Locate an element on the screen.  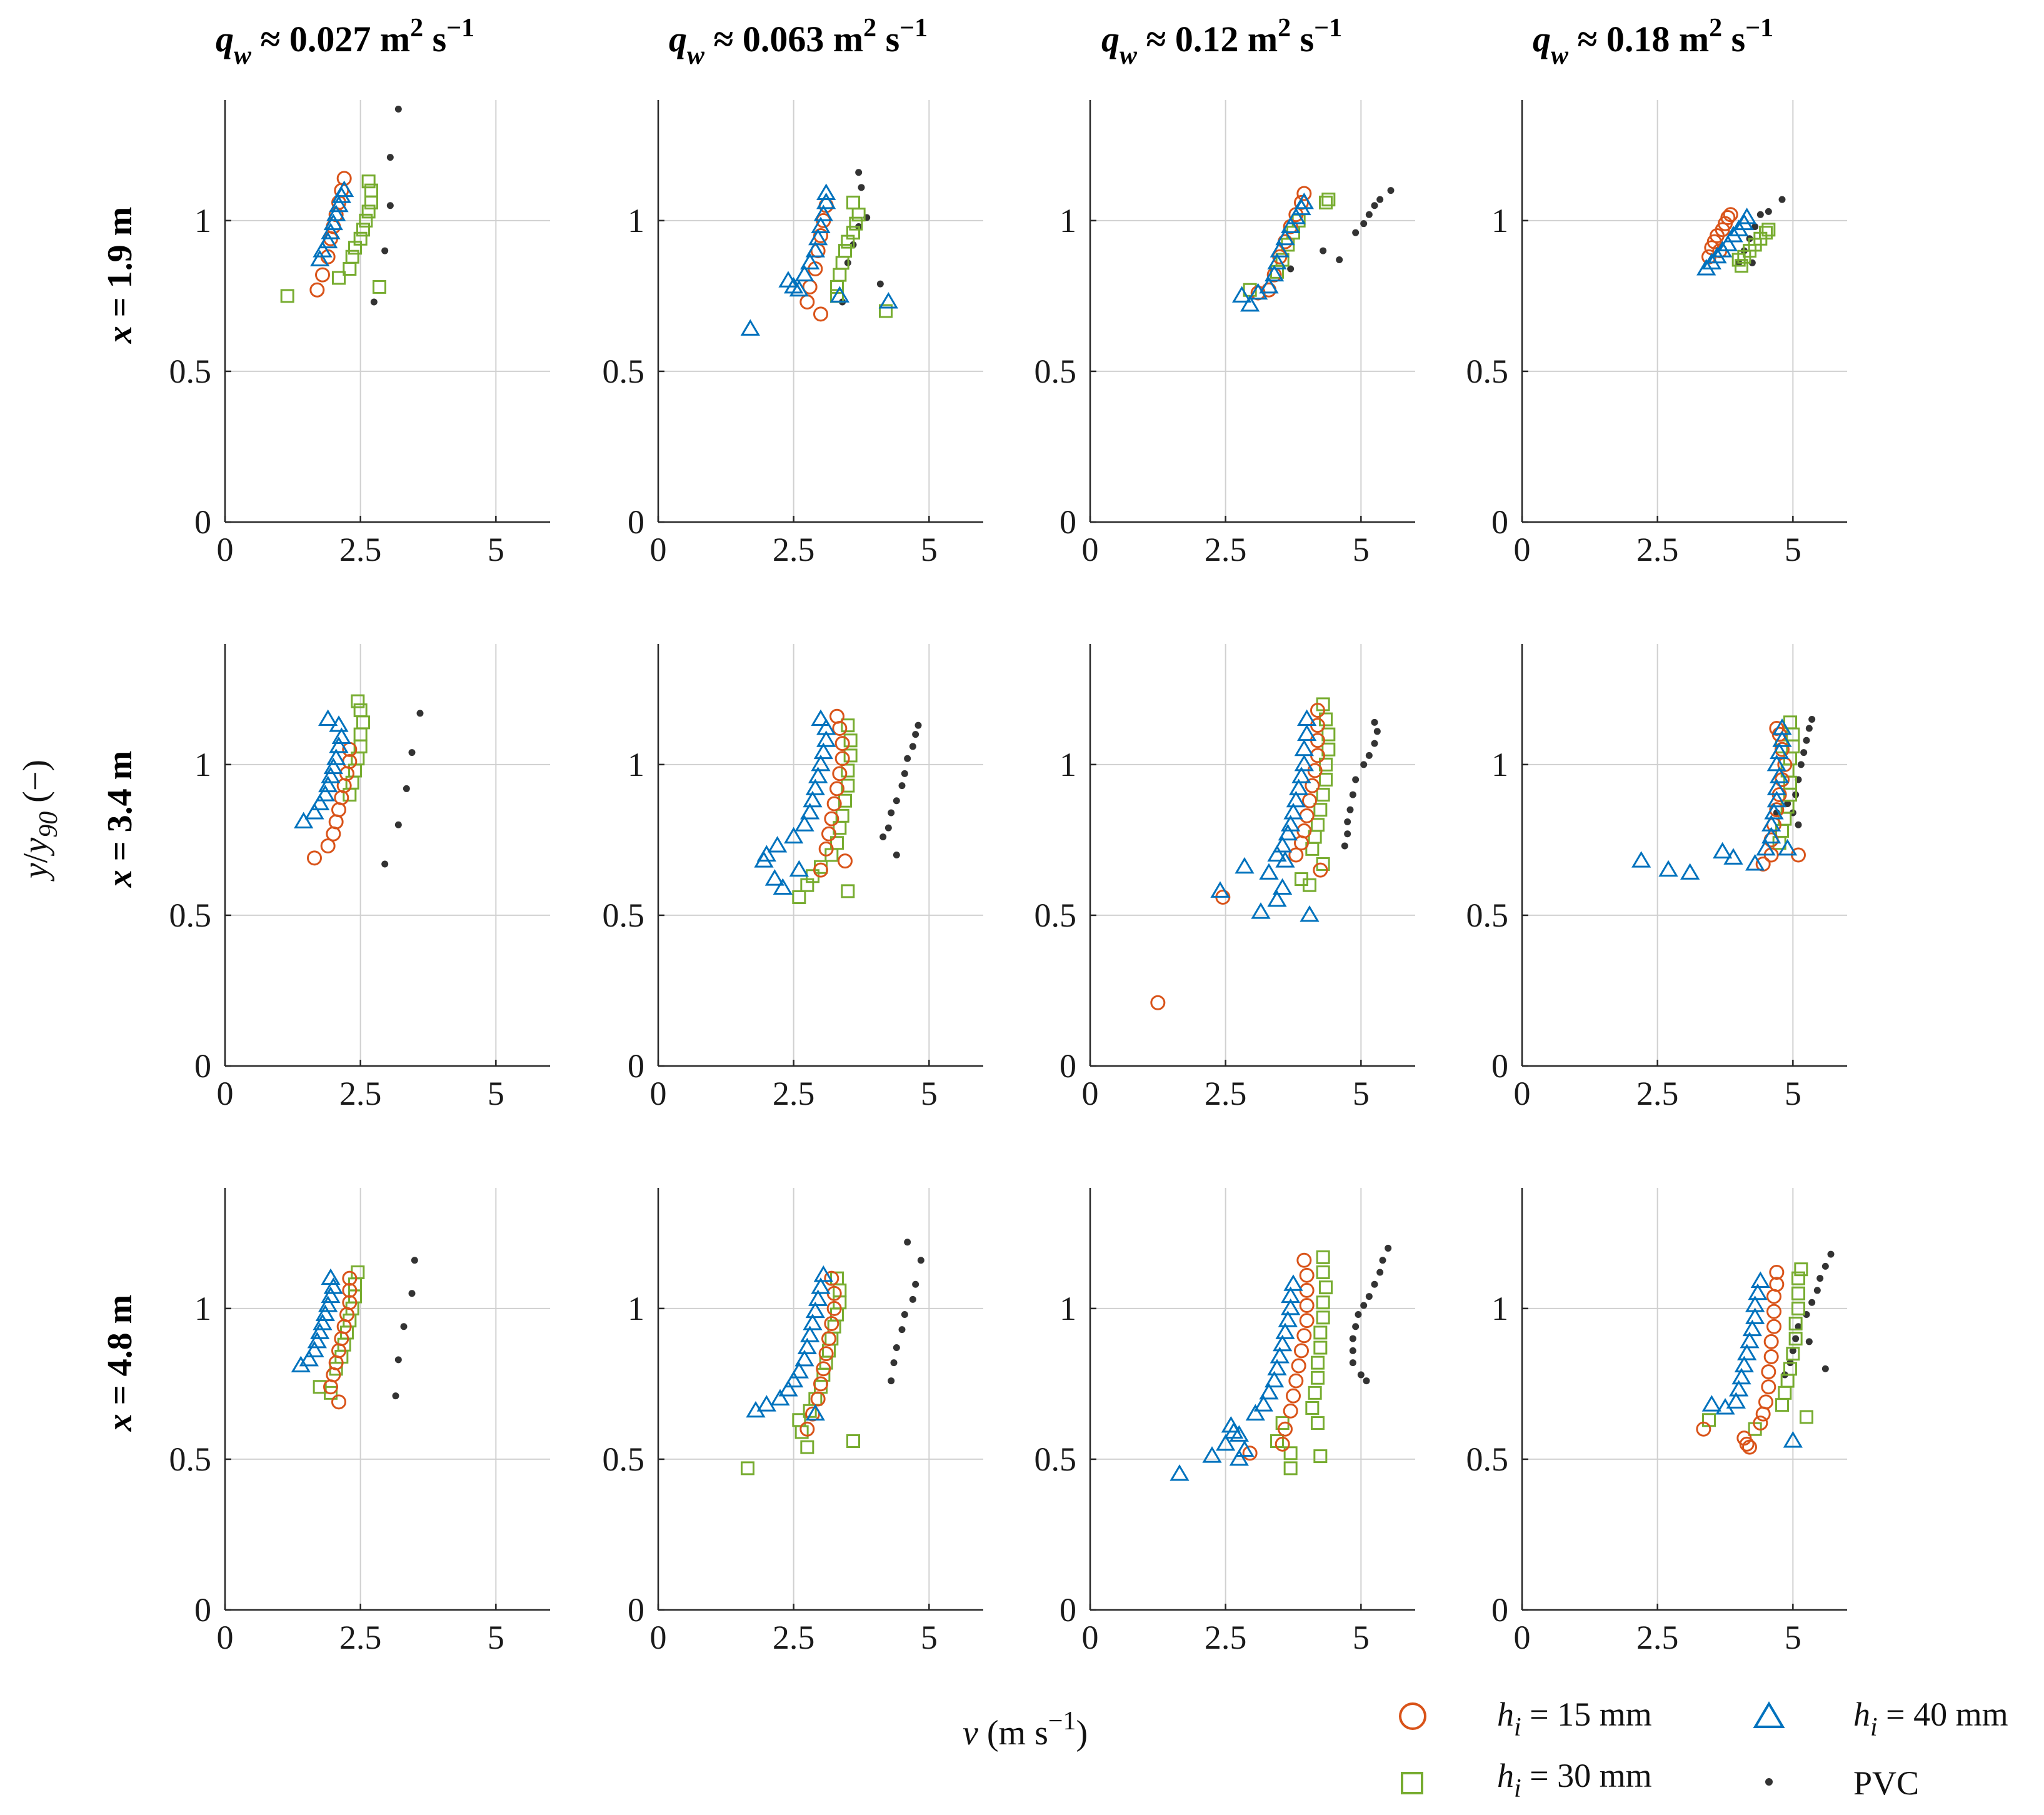
panel-r2-c4: 0 2.5 5 0 0.5 1 is located at coordinates (1657, 878).